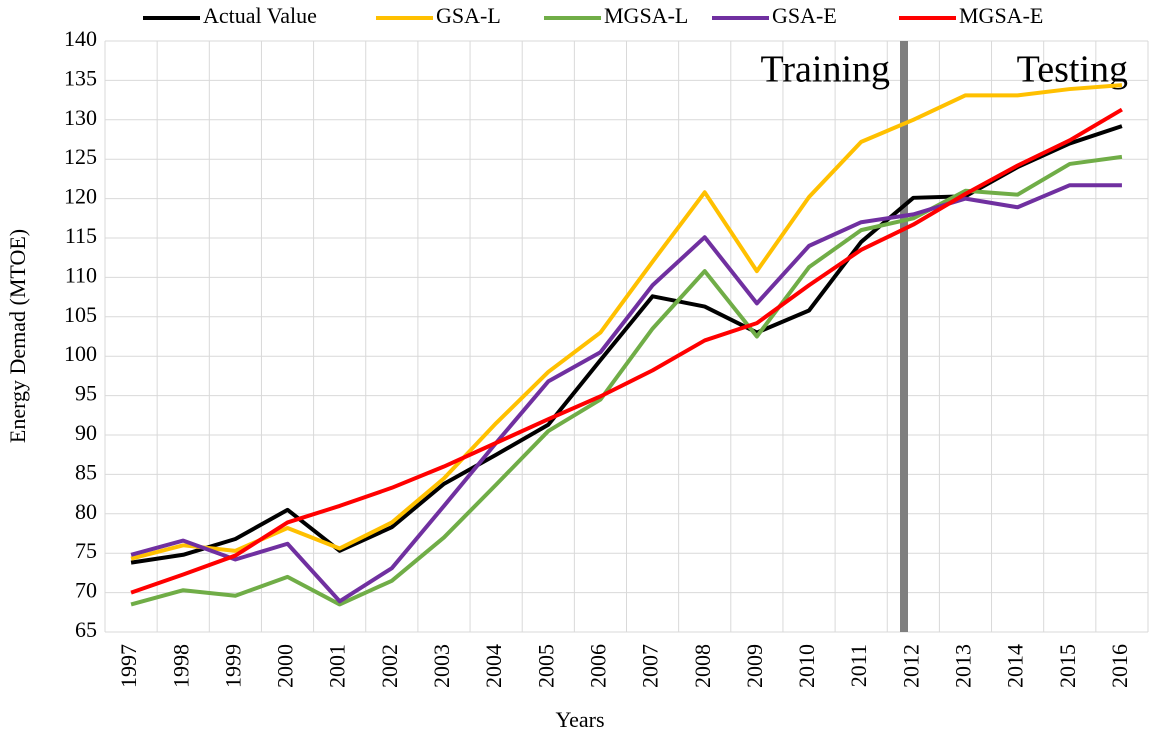 The width and height of the screenshot is (1163, 738). What do you see at coordinates (80, 314) in the screenshot?
I see `y-tick-label: 105` at bounding box center [80, 314].